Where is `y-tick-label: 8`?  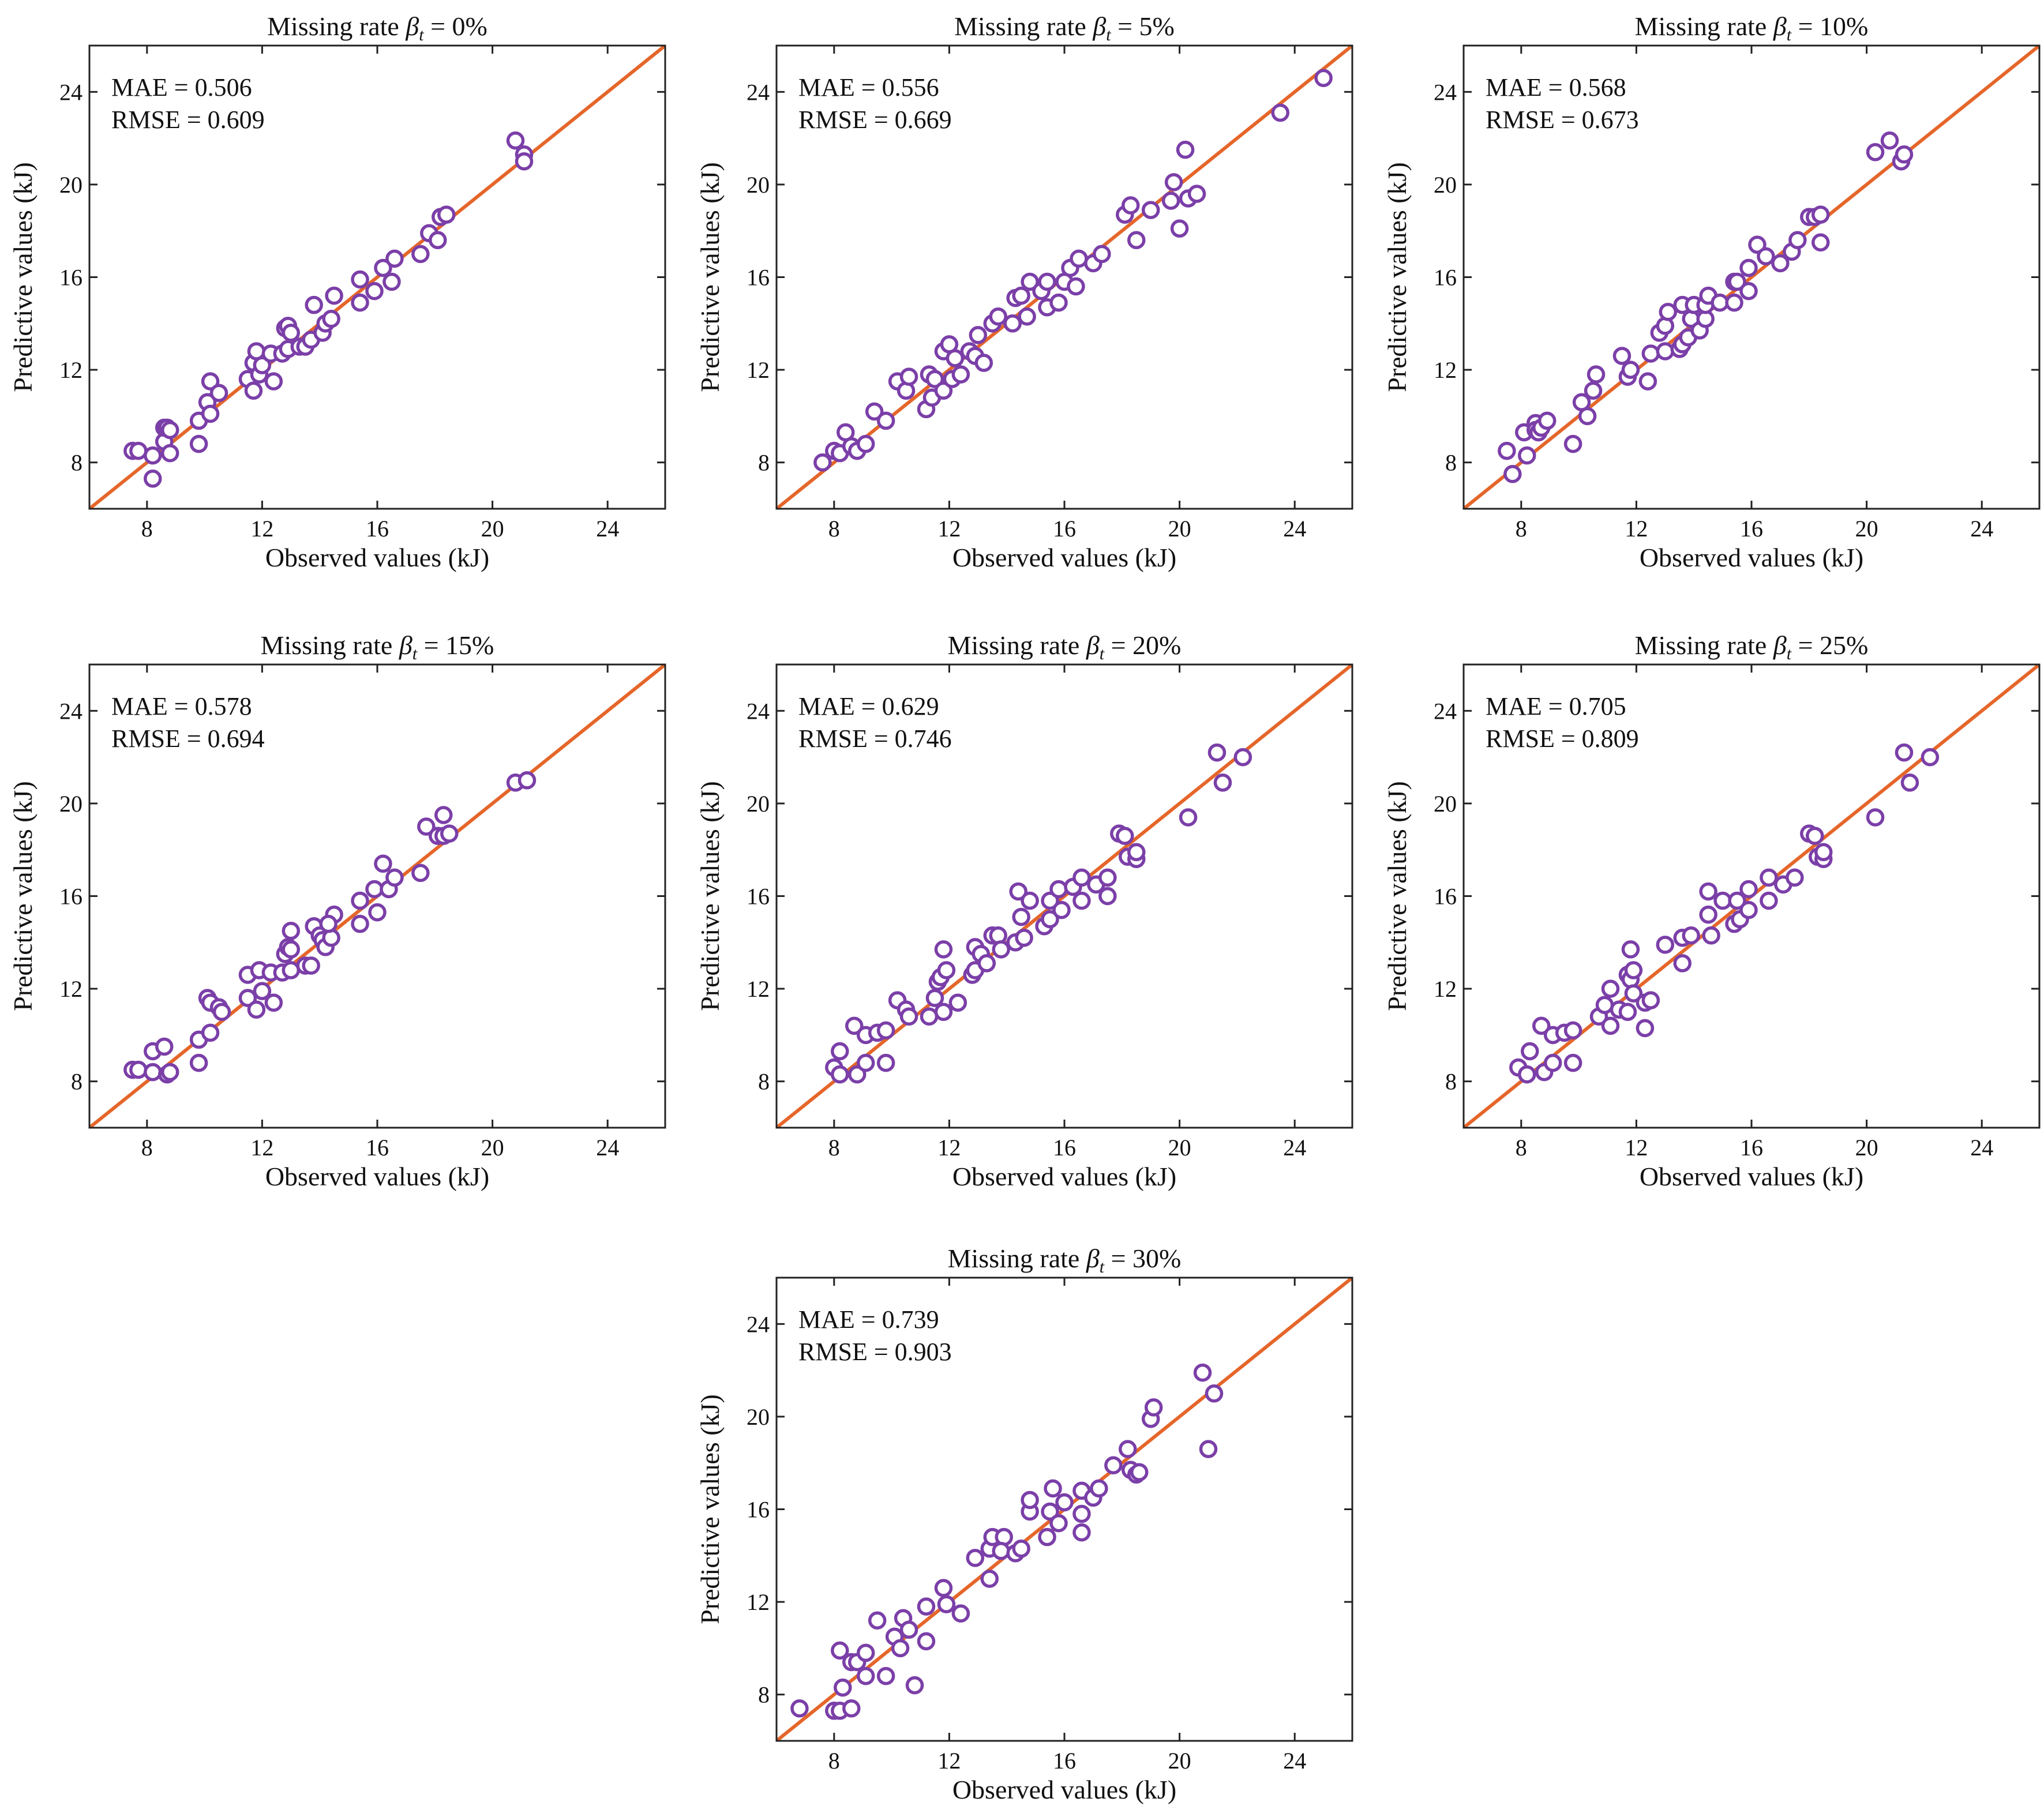
y-tick-label: 8 is located at coordinates (1451, 463).